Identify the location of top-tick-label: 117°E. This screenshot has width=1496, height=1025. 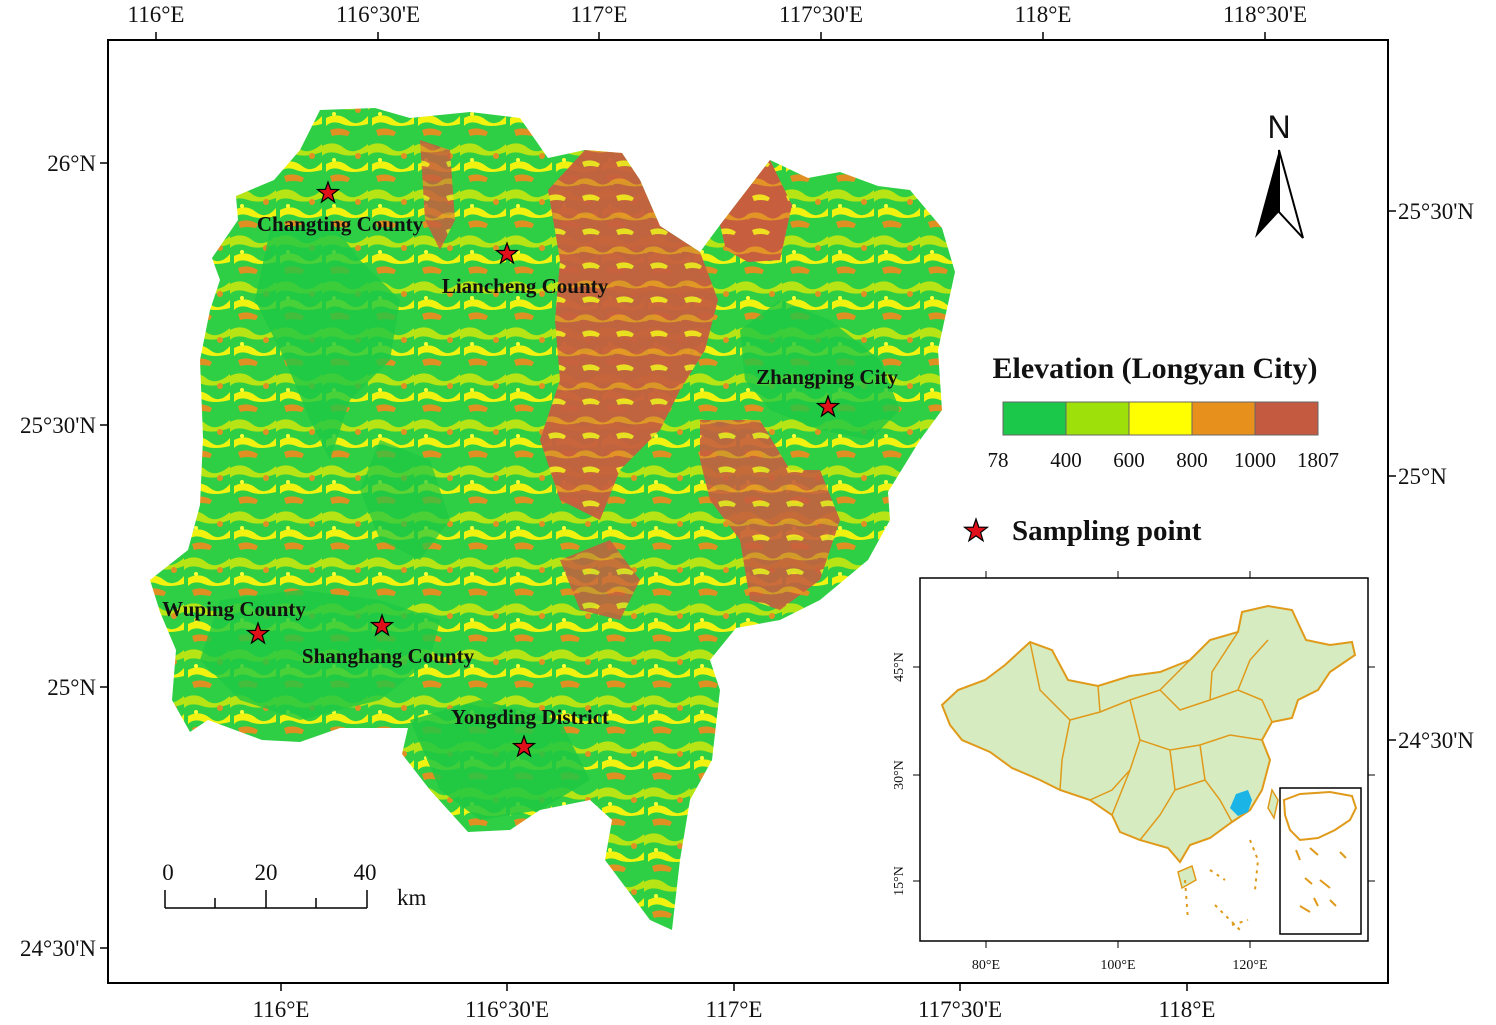
(599, 14).